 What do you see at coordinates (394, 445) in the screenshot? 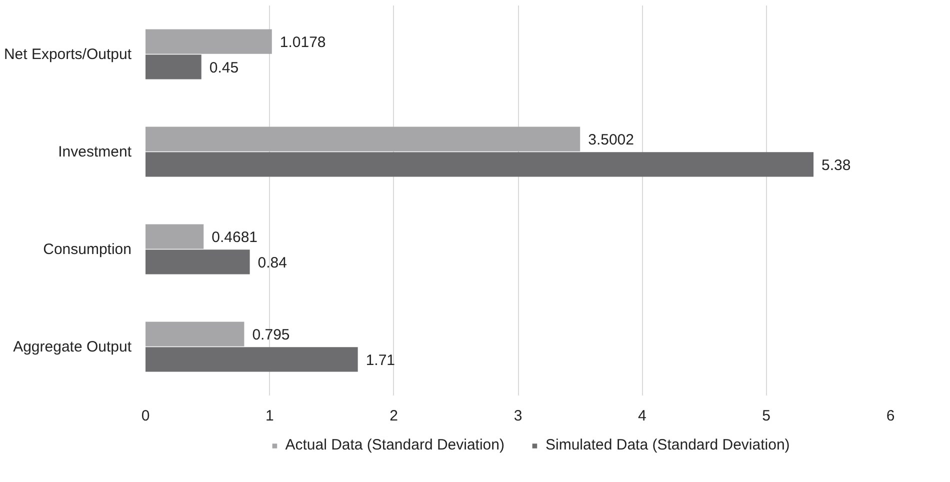
I see `legend-label: Actual Data (Standard Deviation)` at bounding box center [394, 445].